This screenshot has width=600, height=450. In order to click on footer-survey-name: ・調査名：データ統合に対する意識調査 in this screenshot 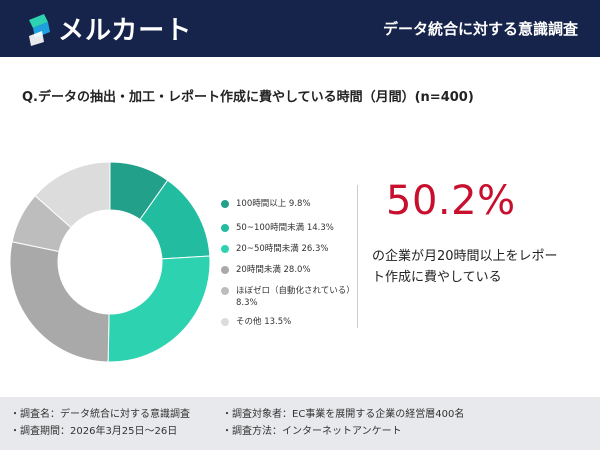, I will do `click(100, 414)`.